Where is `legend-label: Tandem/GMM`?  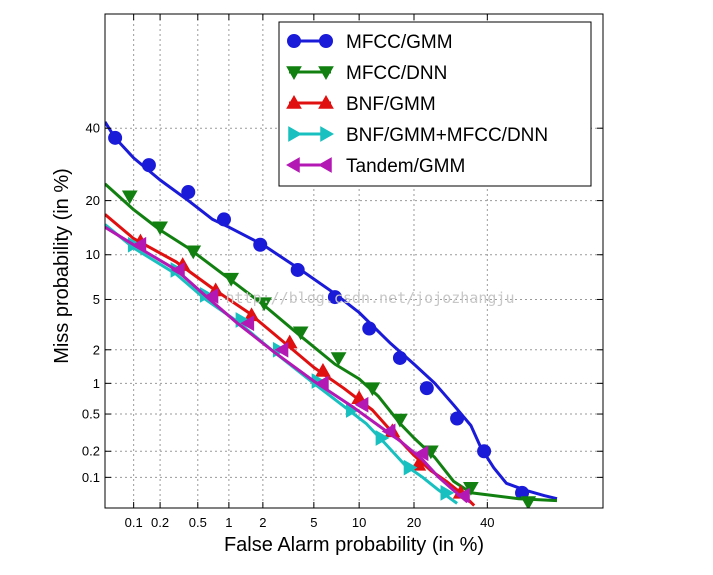 legend-label: Tandem/GMM is located at coordinates (405, 166).